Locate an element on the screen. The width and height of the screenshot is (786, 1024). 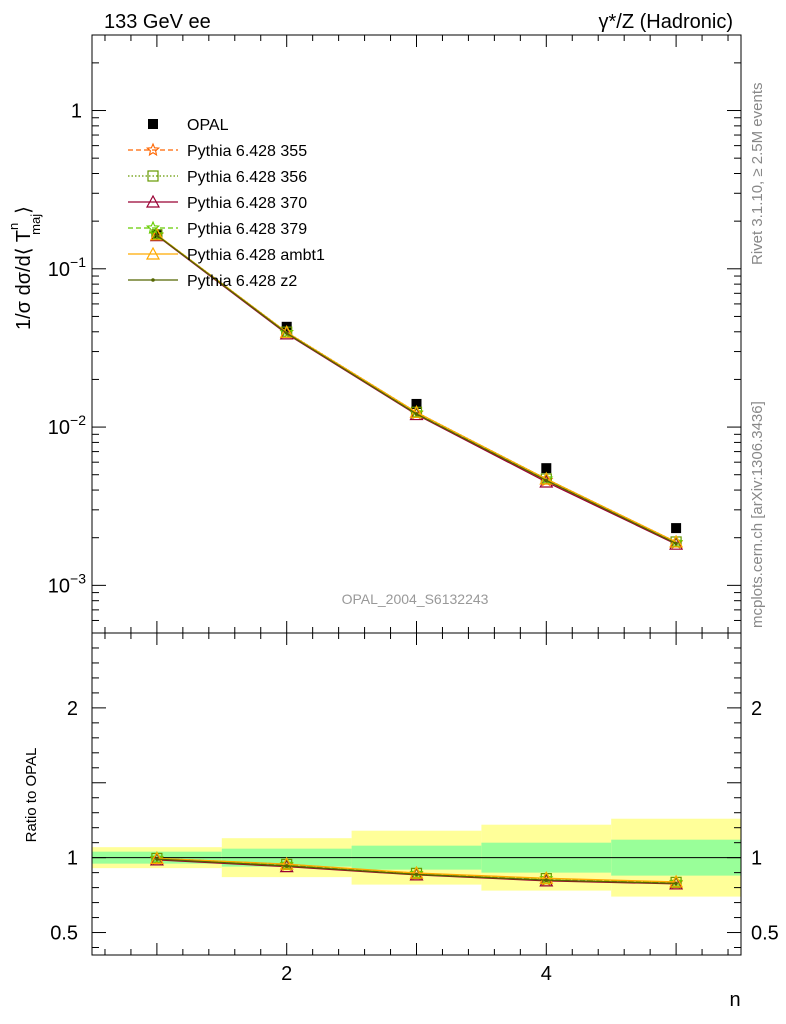
y-label-sup: n is located at coordinates (13, 226).